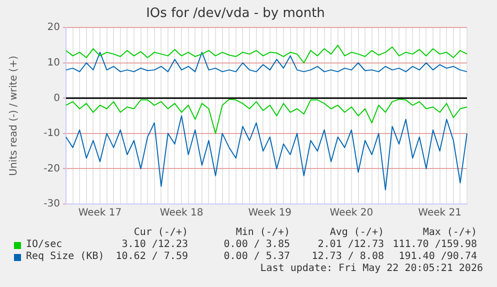  What do you see at coordinates (263, 233) in the screenshot?
I see `text: Min (-/+)` at bounding box center [263, 233].